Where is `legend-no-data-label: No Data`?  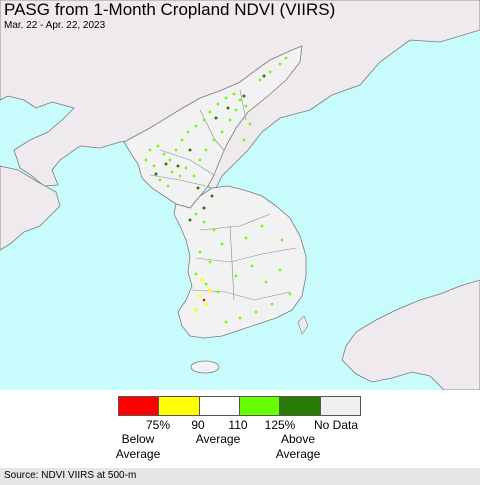
legend-no-data-label: No Data is located at coordinates (336, 425).